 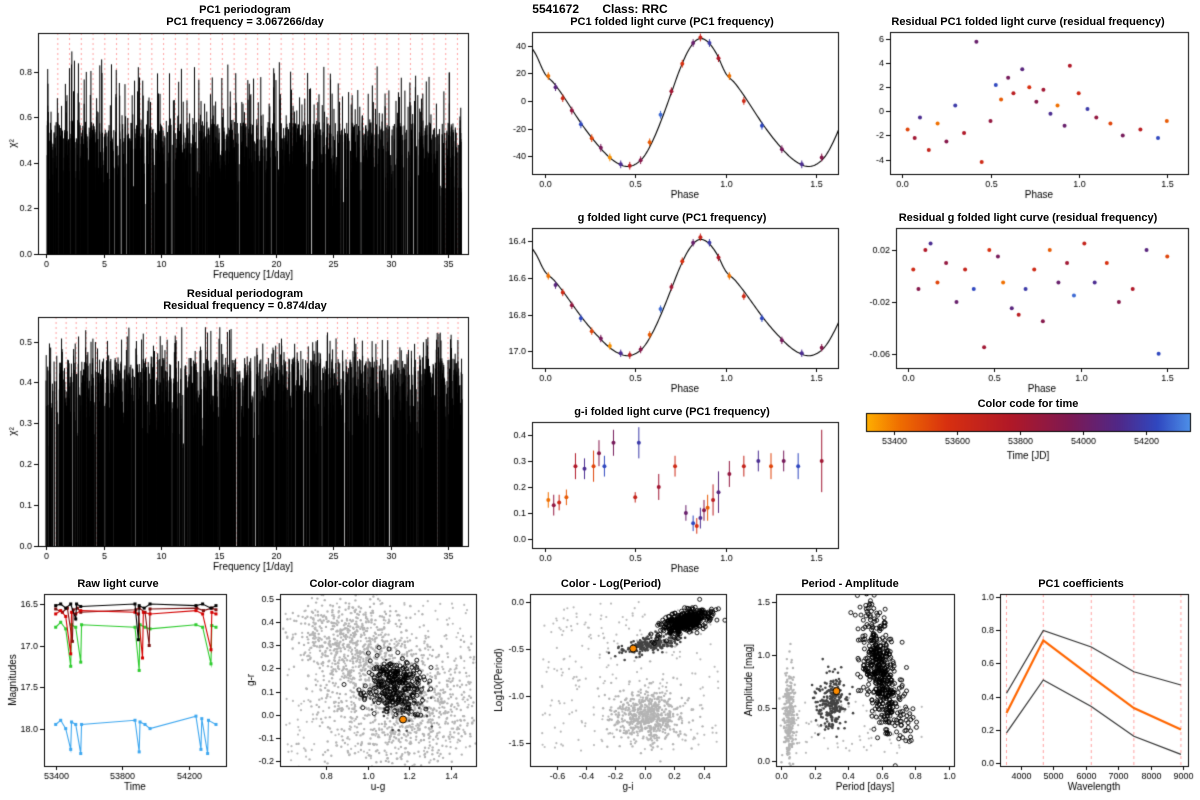 I want to click on chart-title: PC1 folded light curve (PC1 frequency), so click(x=672, y=22).